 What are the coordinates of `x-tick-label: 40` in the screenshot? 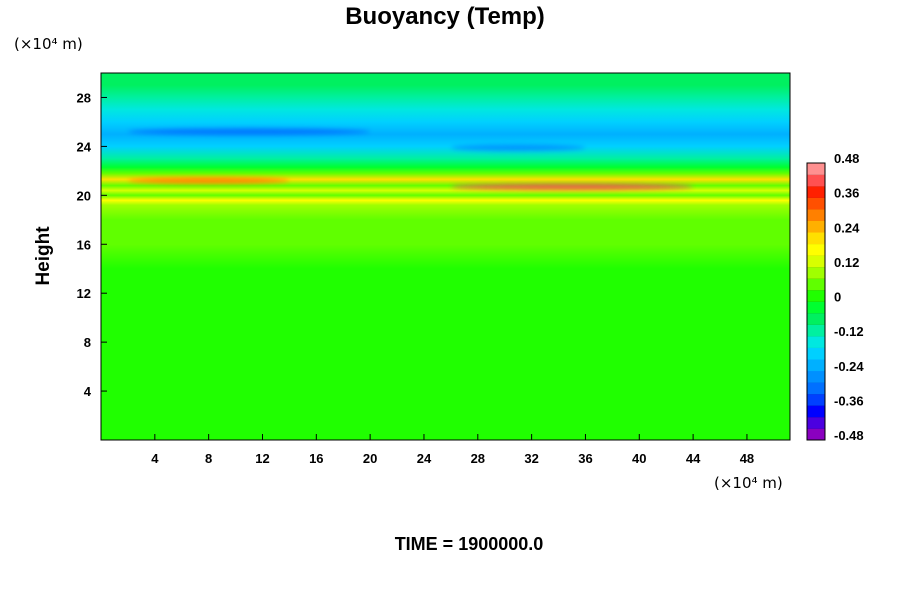 It's located at (639, 458).